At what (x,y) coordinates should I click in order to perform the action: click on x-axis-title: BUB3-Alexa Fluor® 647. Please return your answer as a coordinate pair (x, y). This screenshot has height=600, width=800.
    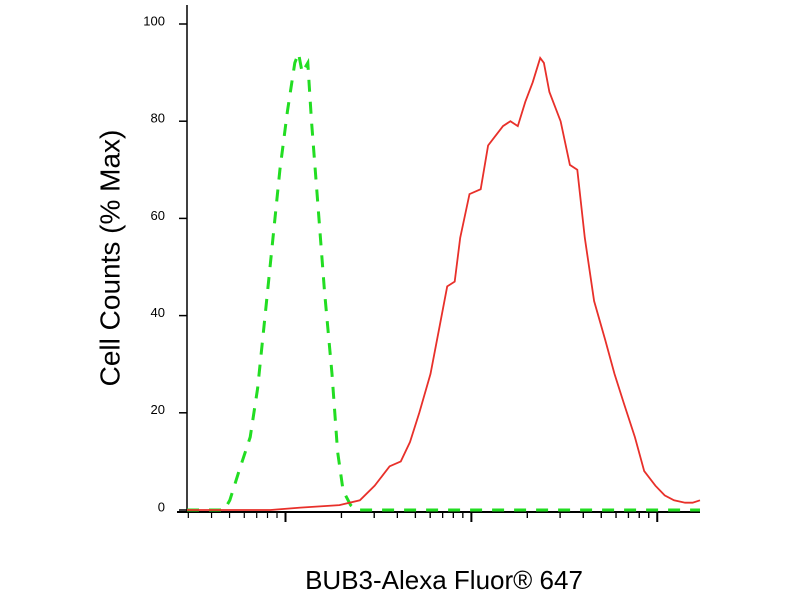
    Looking at the image, I should click on (444, 580).